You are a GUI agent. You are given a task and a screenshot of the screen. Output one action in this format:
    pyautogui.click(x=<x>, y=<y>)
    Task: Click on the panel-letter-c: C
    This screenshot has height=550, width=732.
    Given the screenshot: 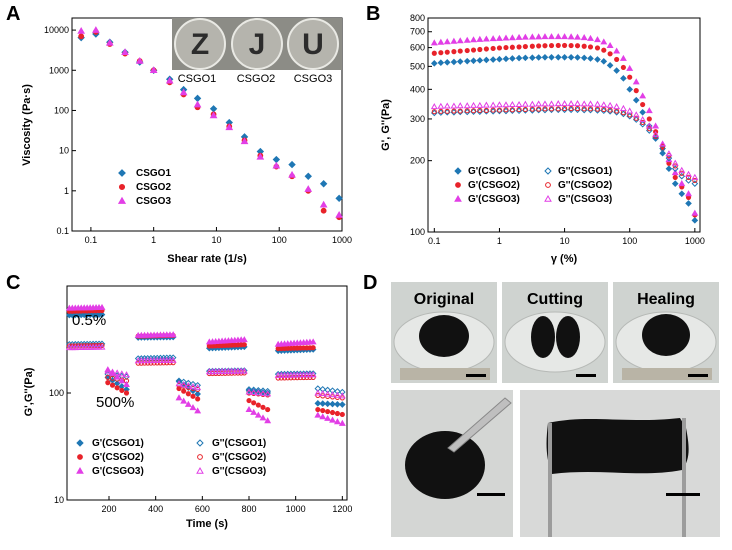 What is the action you would take?
    pyautogui.click(x=13, y=283)
    